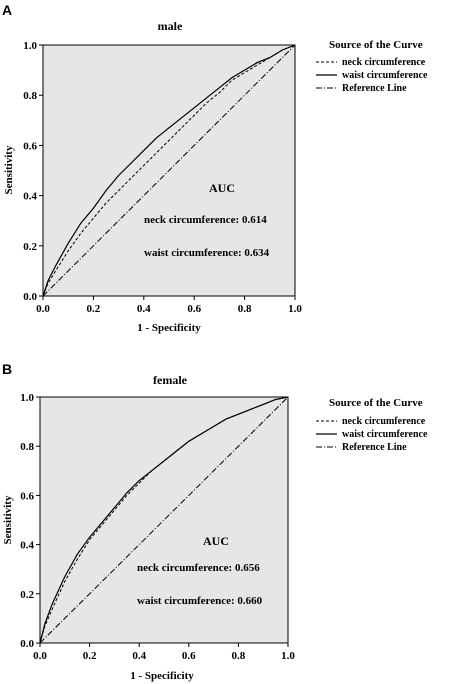  What do you see at coordinates (7, 369) in the screenshot?
I see `panel-letter-b: B` at bounding box center [7, 369].